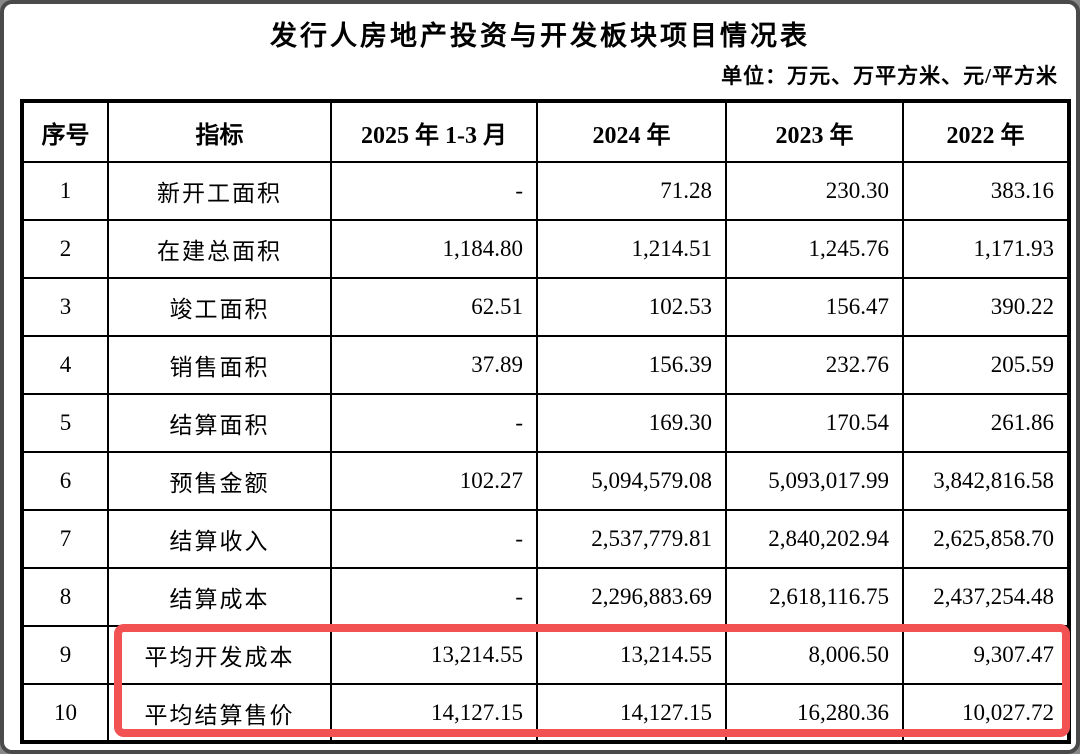 Image resolution: width=1080 pixels, height=754 pixels. I want to click on cell-row-number: 3, so click(65, 307).